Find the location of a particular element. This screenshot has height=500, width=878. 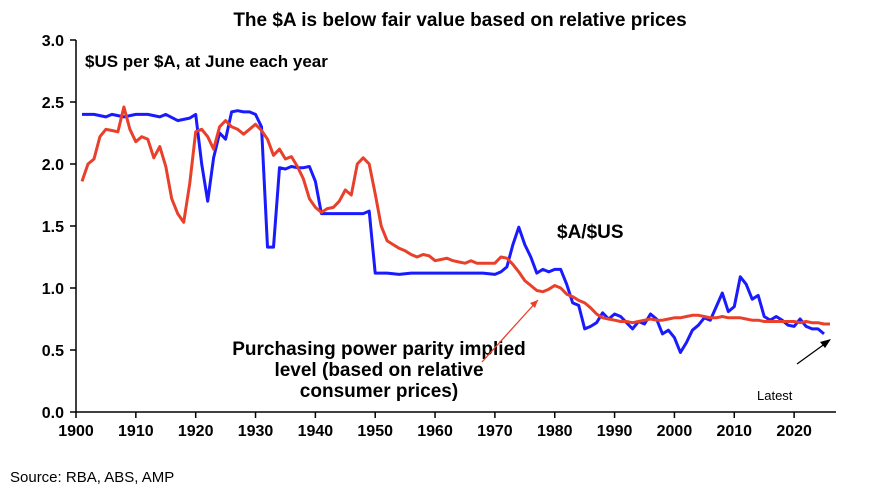

x-tick-label: 2020 is located at coordinates (794, 431).